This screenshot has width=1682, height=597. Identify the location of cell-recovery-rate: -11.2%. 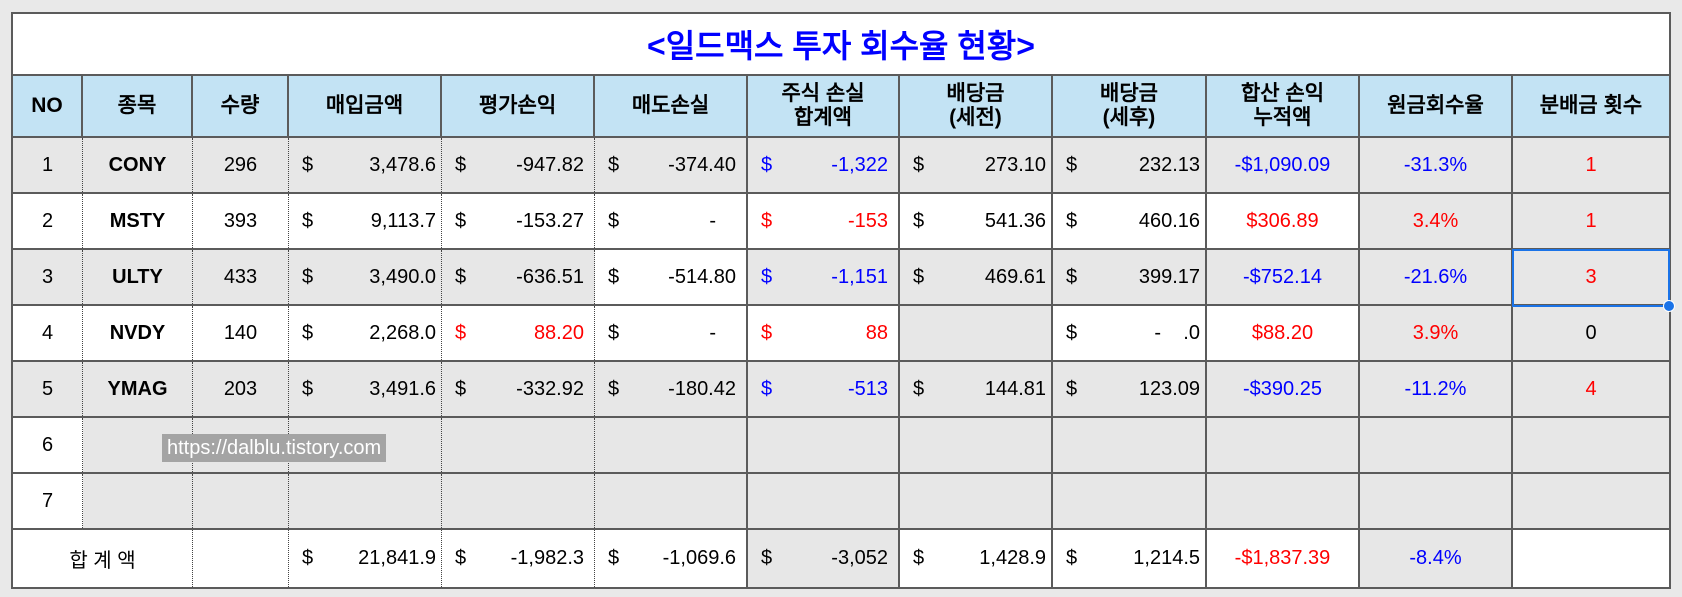
(1436, 389).